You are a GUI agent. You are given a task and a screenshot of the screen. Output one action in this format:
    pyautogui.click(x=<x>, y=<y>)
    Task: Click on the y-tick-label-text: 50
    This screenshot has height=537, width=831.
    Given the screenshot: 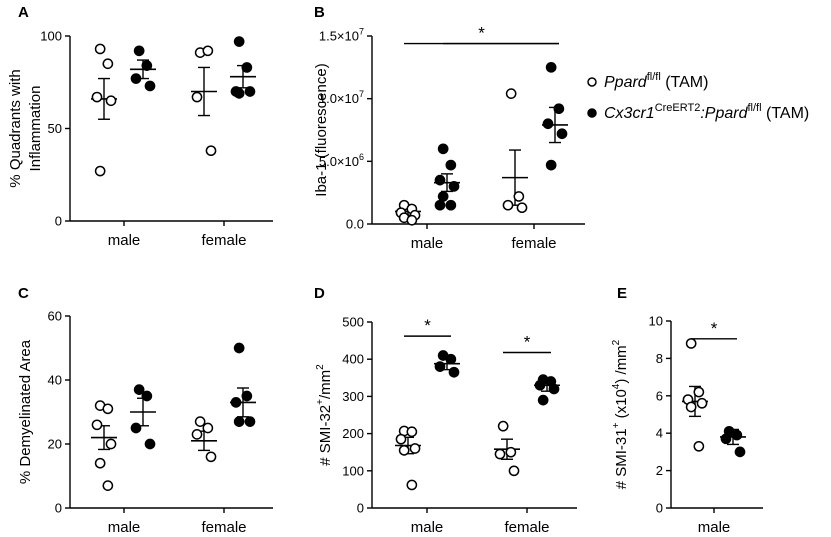 What is the action you would take?
    pyautogui.click(x=55, y=128)
    